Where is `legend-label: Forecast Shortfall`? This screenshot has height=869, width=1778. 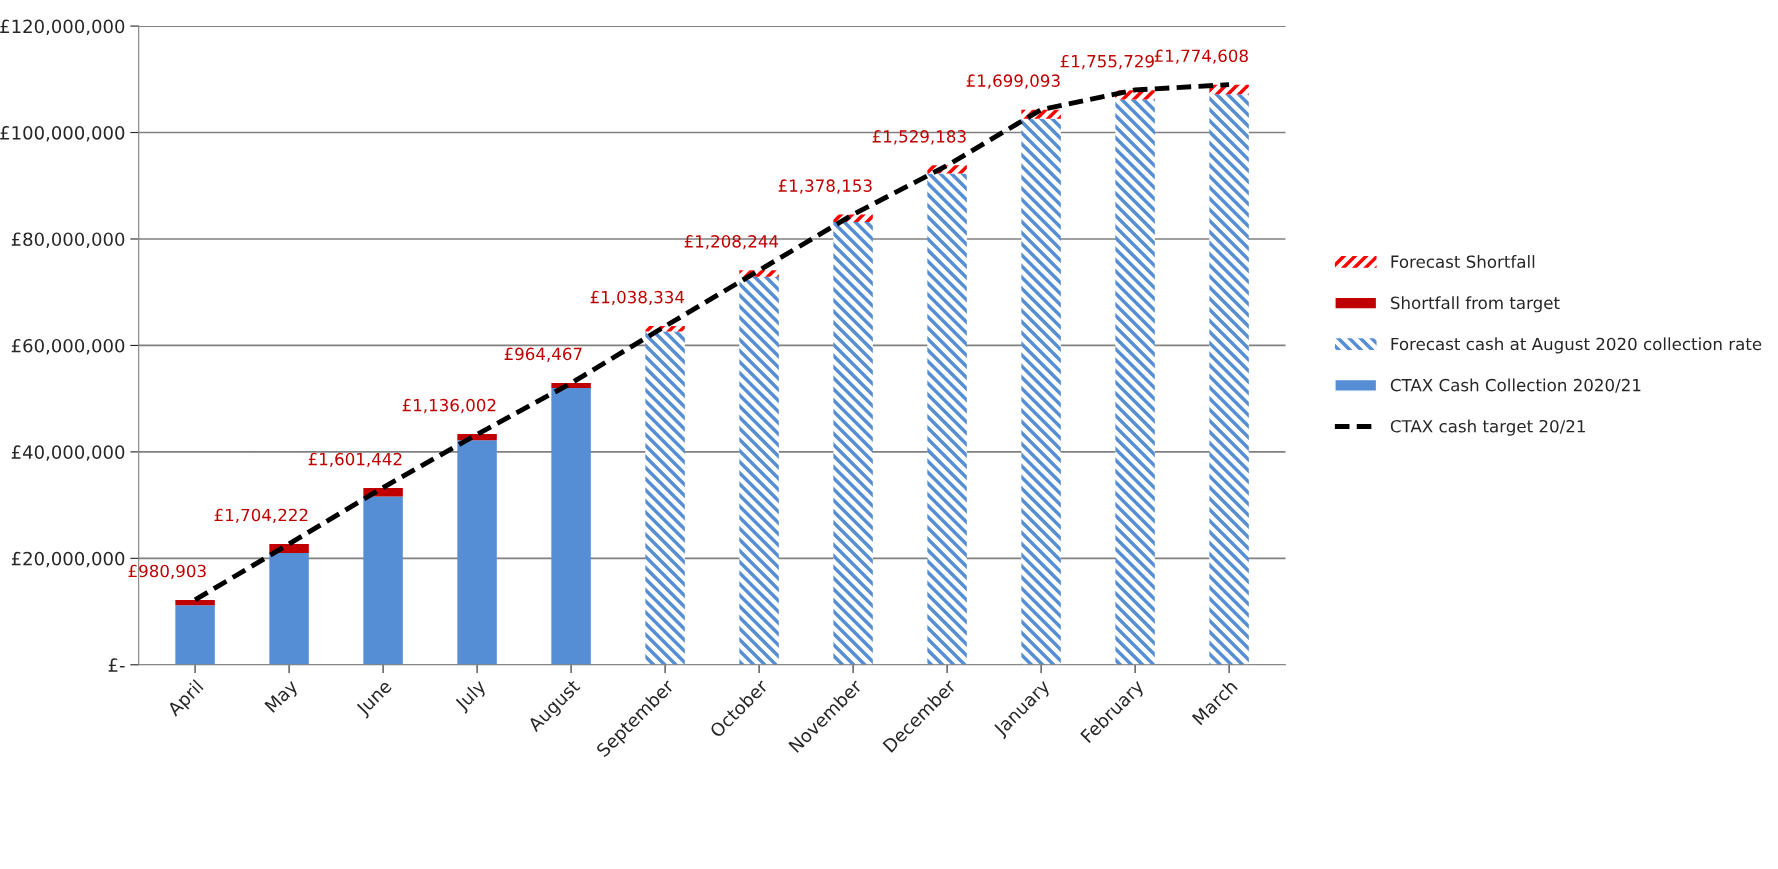 legend-label: Forecast Shortfall is located at coordinates (1463, 261).